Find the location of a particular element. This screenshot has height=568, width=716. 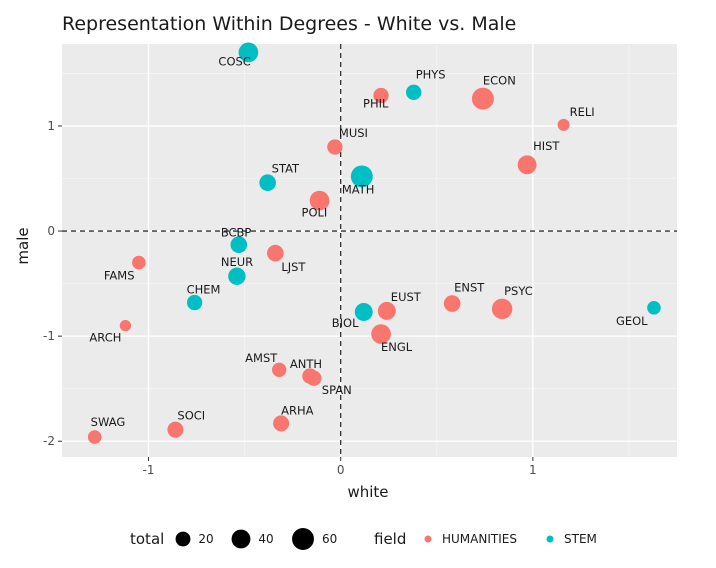

point-label-phil: PHIL is located at coordinates (376, 103).